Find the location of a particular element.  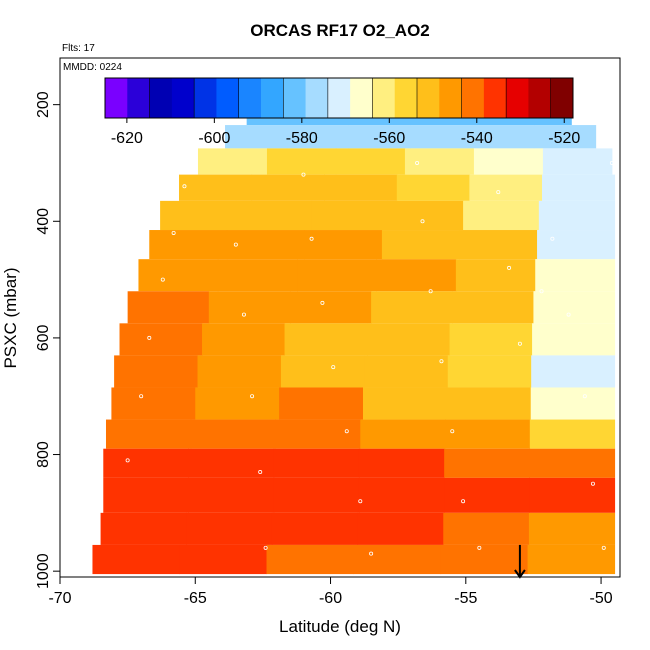

date-label: MMDD: 0224 is located at coordinates (92, 67).